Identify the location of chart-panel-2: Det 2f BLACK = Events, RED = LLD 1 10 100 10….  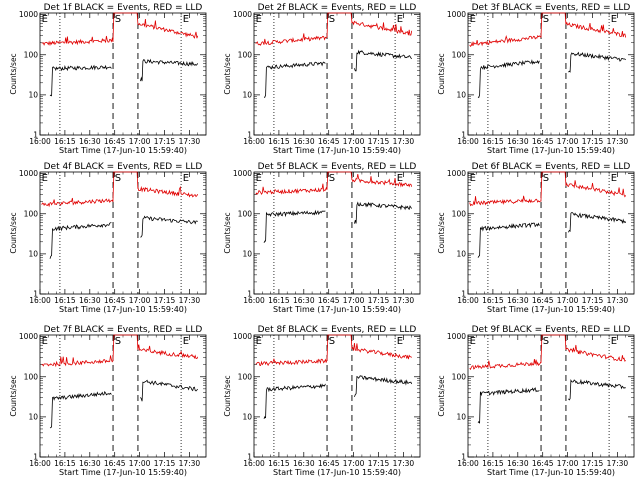
(322, 79).